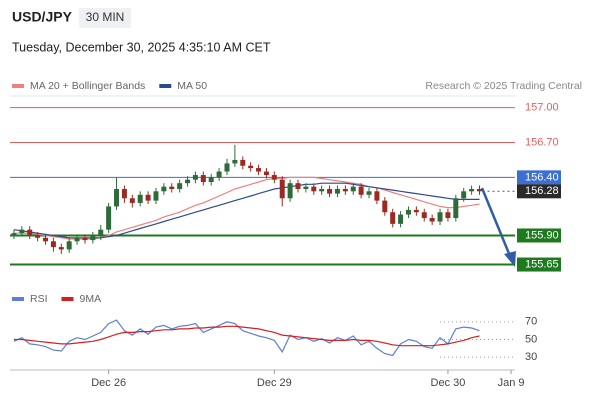 Image resolution: width=590 pixels, height=400 pixels. I want to click on legend-label: 9MA, so click(91, 299).